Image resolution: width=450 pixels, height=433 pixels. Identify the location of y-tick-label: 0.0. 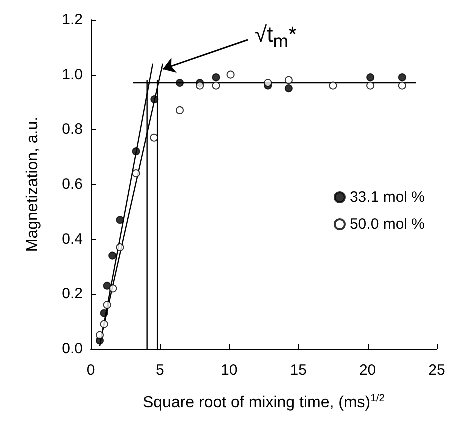
(72, 349).